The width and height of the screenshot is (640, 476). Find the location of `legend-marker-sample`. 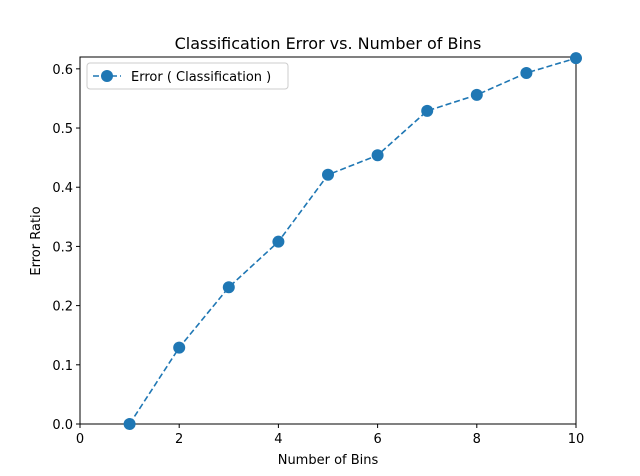

legend-marker-sample is located at coordinates (107, 76).